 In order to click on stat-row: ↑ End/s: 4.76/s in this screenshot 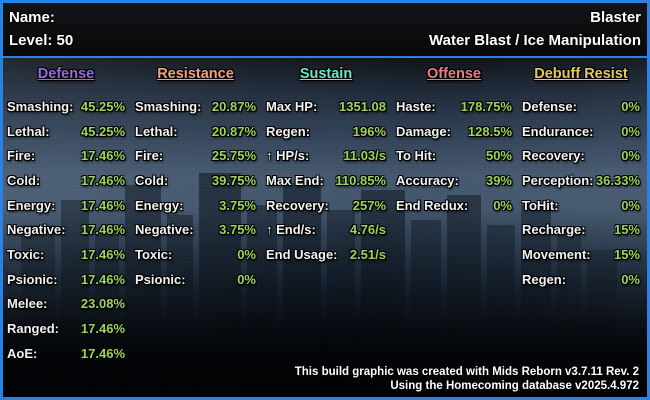, I will do `click(326, 229)`.